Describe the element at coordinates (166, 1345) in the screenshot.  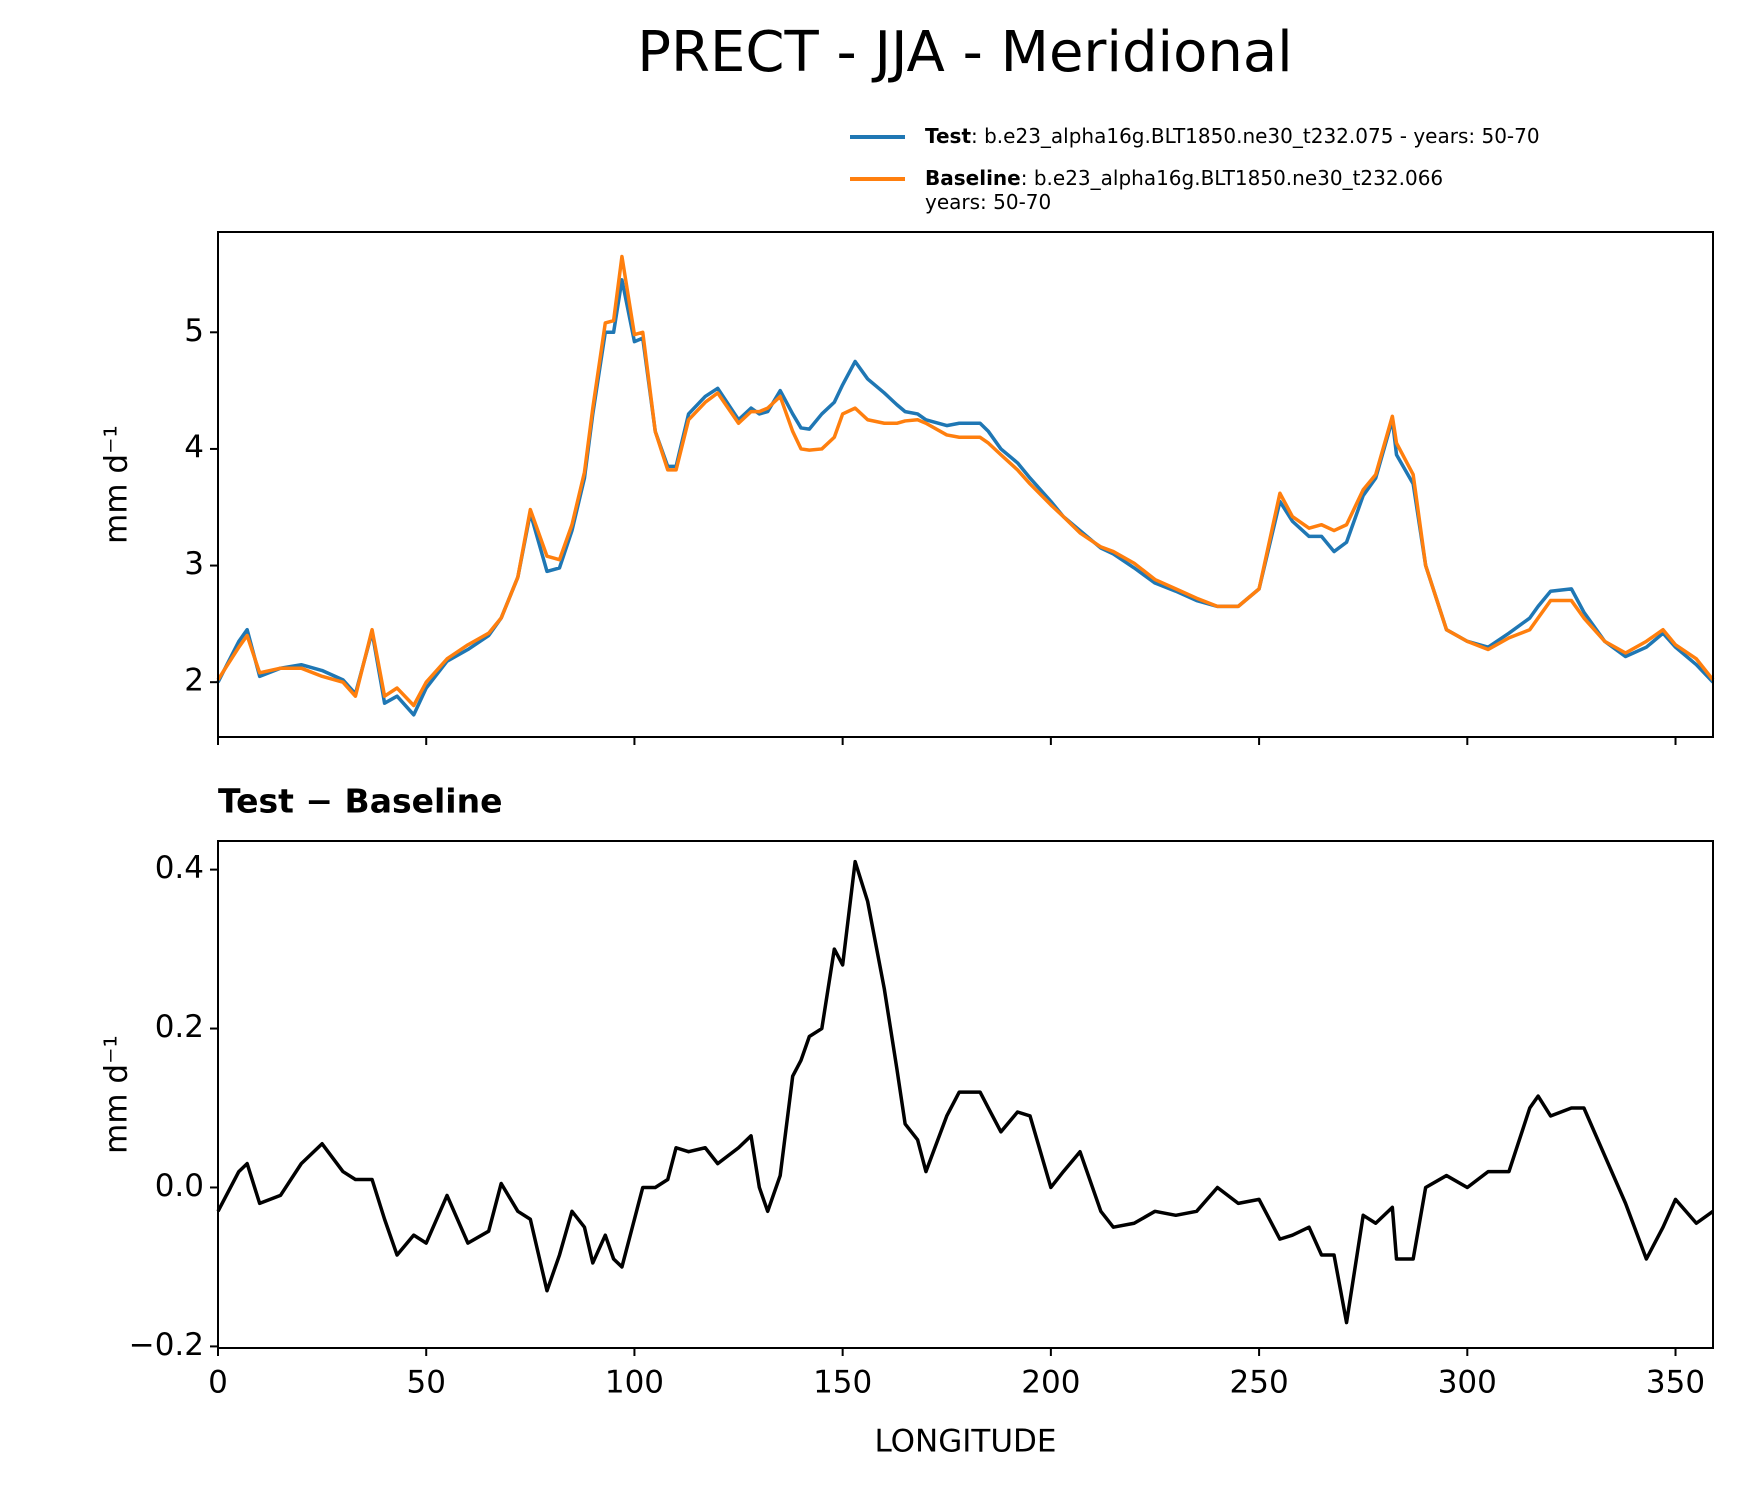
I see `y-tick-label: −0.2` at that location.